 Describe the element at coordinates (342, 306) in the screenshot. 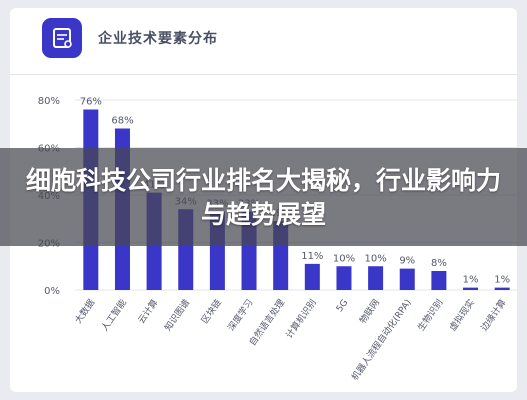

I see `x-category-label: 5G` at that location.